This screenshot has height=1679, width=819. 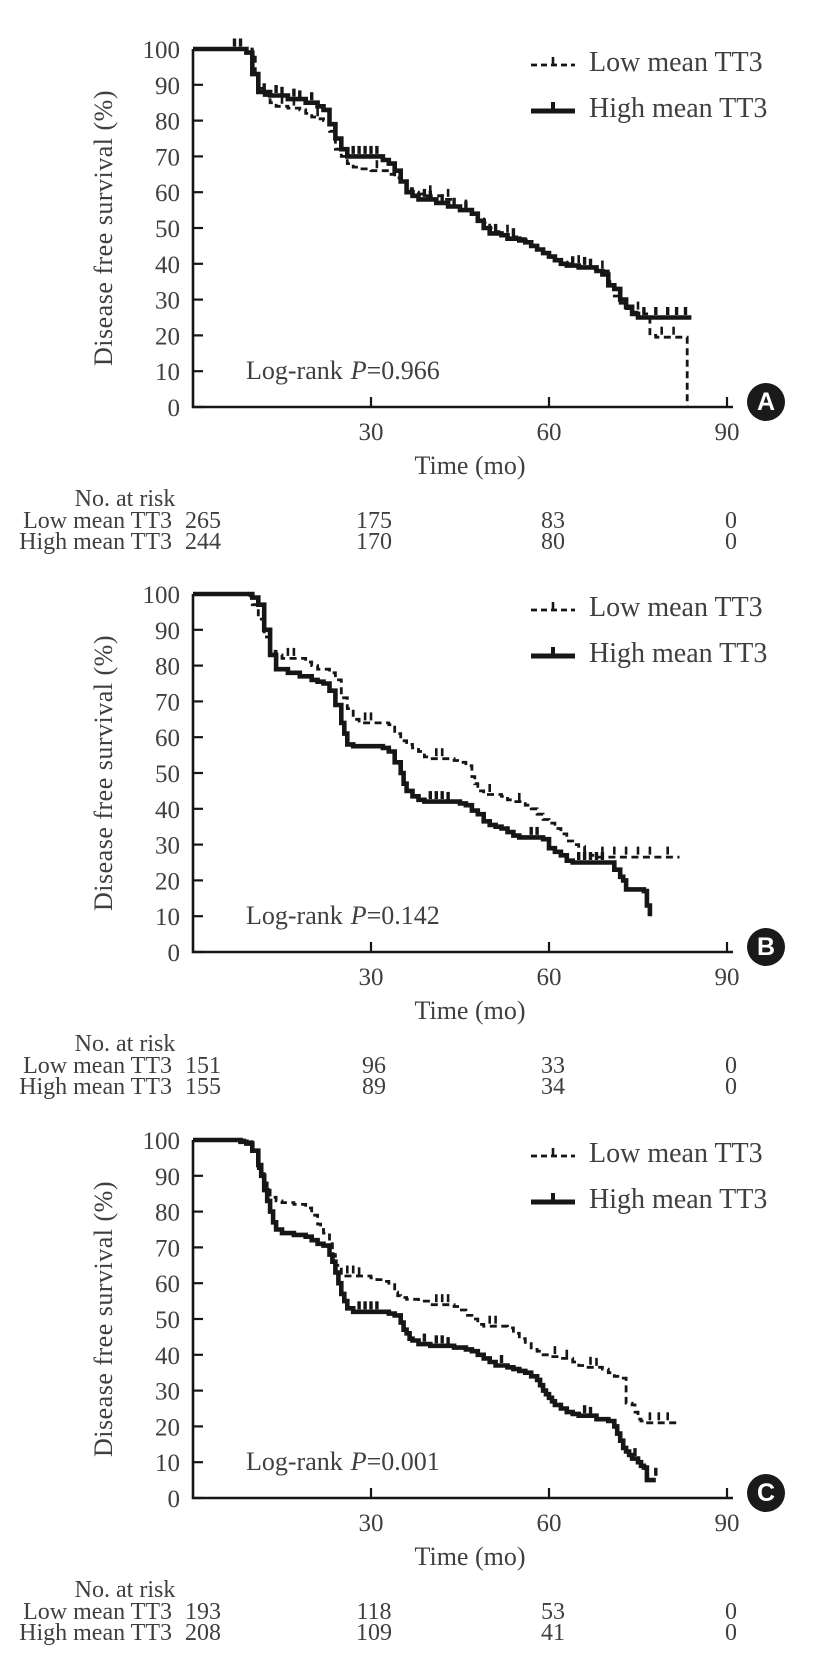 I want to click on risk-row-high: High mean TT3 244 170 80 0, so click(x=409, y=542).